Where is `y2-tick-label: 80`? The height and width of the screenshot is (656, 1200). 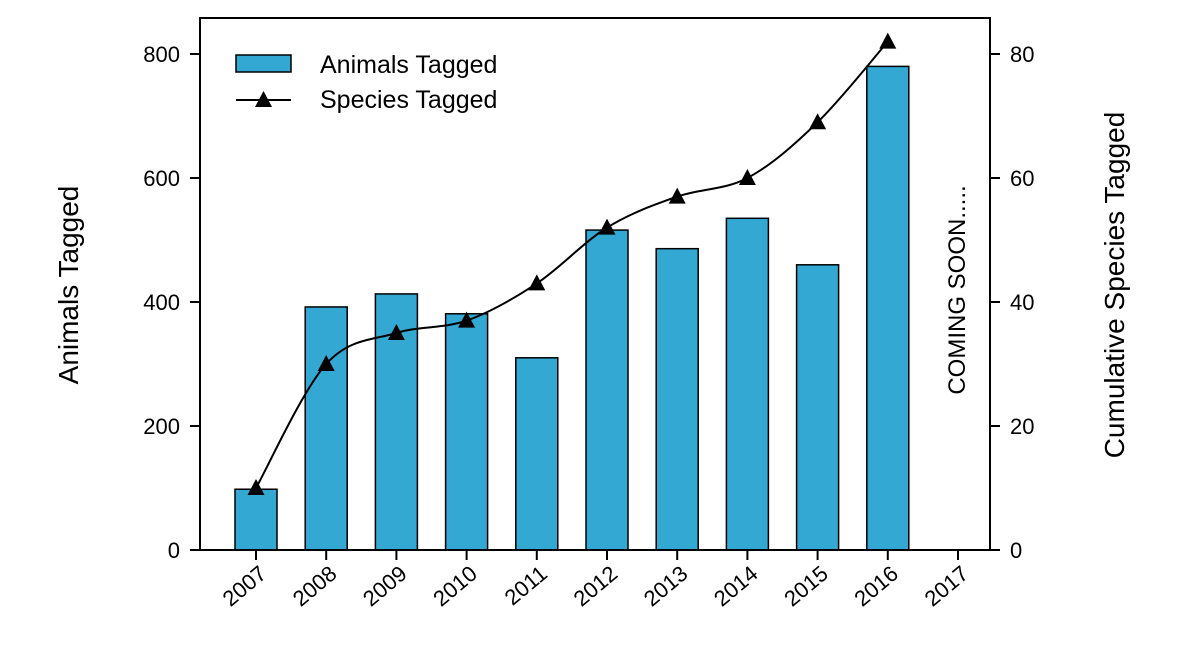
y2-tick-label: 80 is located at coordinates (1022, 54).